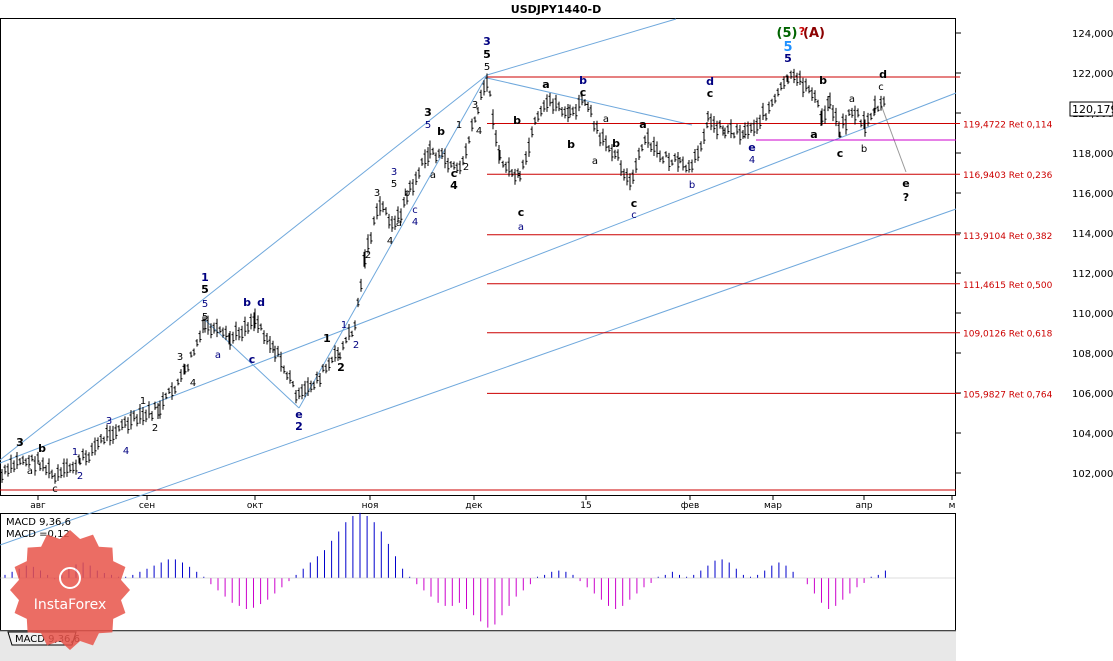 Image resolution: width=1113 pixels, height=661 pixels. Describe the element at coordinates (1092, 394) in the screenshot. I see `price-tick-label: 106,000` at that location.